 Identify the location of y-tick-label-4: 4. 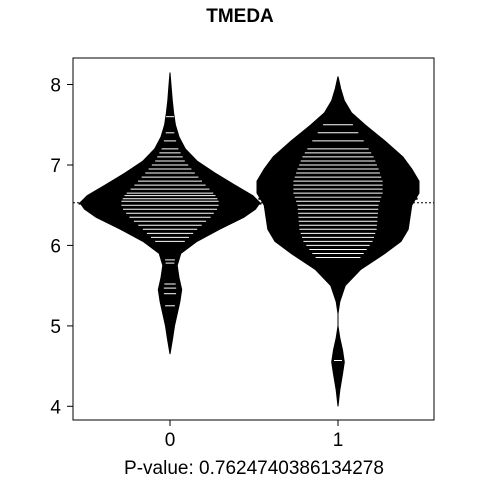
(55, 407).